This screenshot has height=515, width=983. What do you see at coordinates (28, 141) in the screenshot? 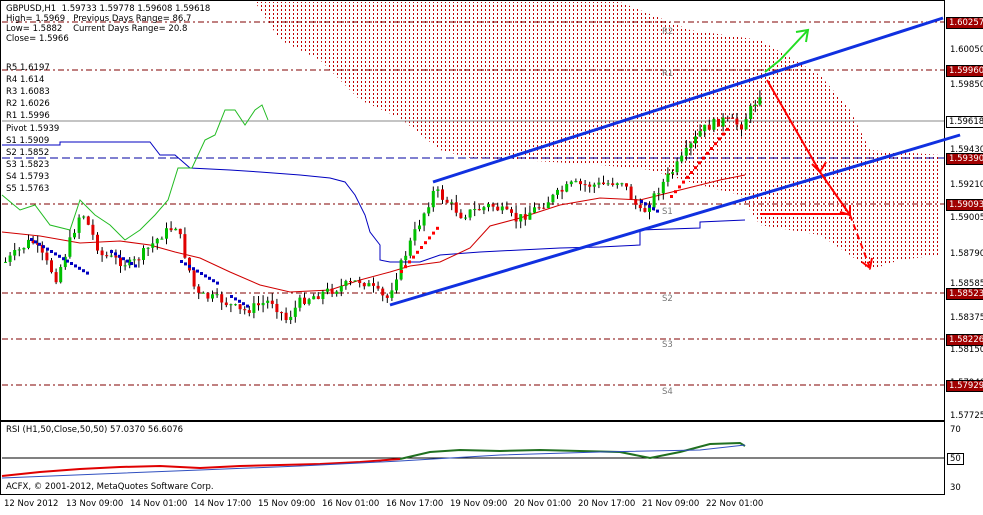
I see `pivot-s1: S1 1.5909` at bounding box center [28, 141].